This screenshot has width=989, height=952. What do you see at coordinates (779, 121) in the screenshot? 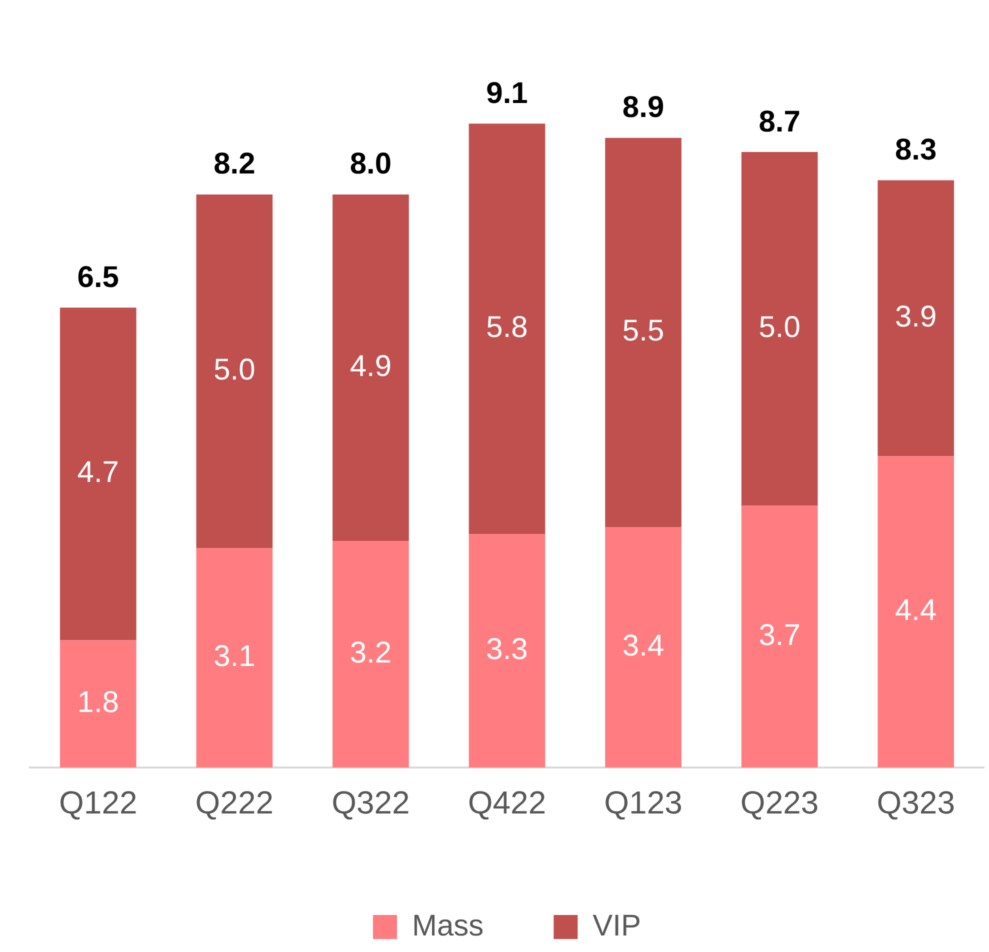
I see `total-label: 8.7` at bounding box center [779, 121].